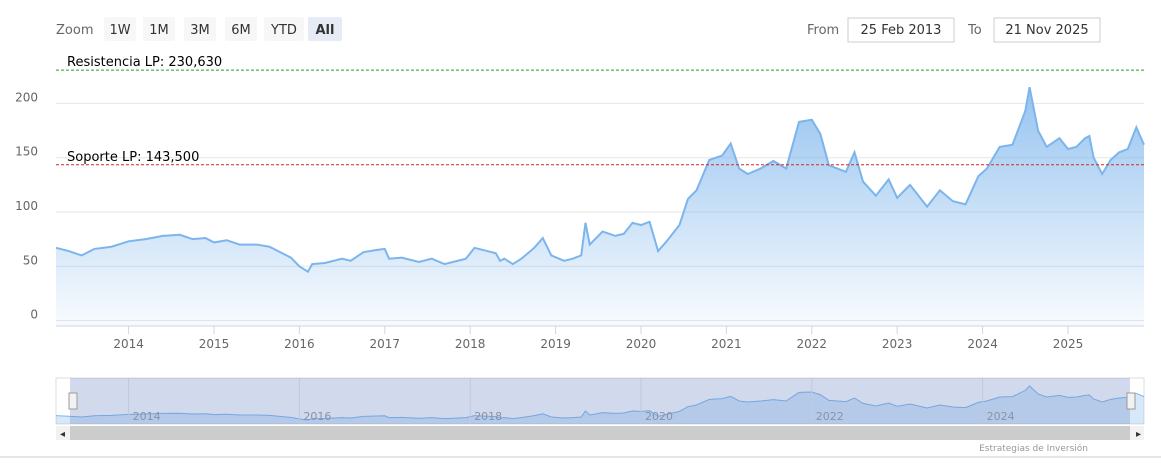  I want to click on x-tick-label: 2022, so click(812, 344).